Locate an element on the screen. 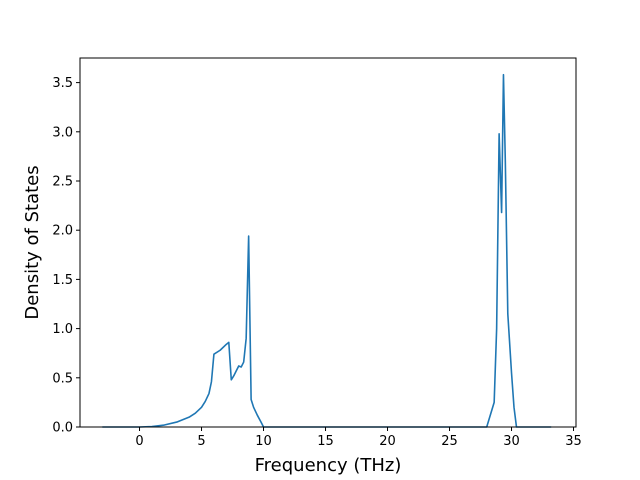 The width and height of the screenshot is (640, 480). y-tick-label: 2.0 is located at coordinates (62, 231).